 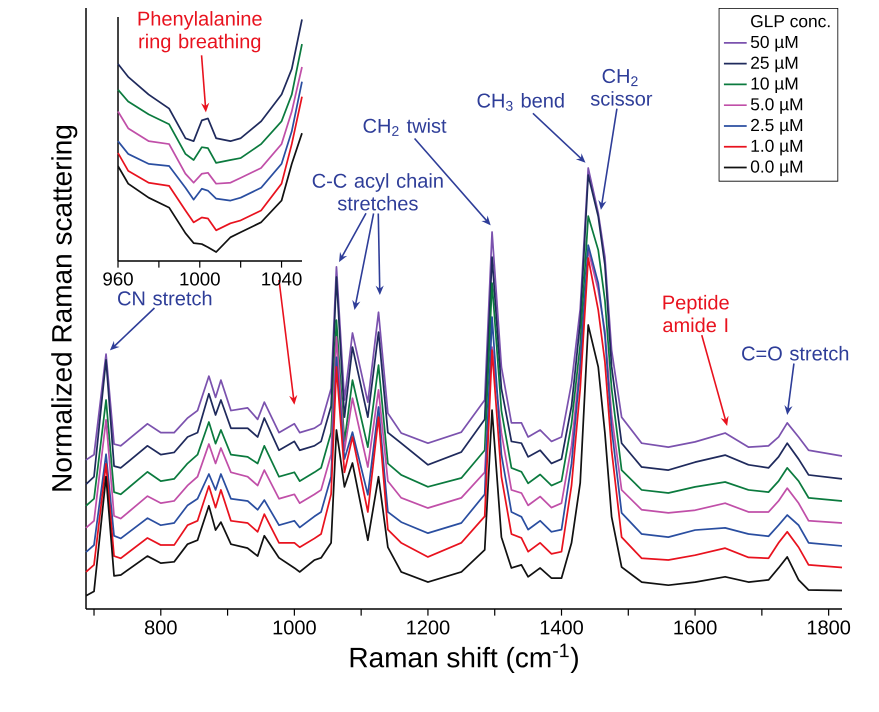 What do you see at coordinates (795, 353) in the screenshot?
I see `annotation: C=O stretch` at bounding box center [795, 353].